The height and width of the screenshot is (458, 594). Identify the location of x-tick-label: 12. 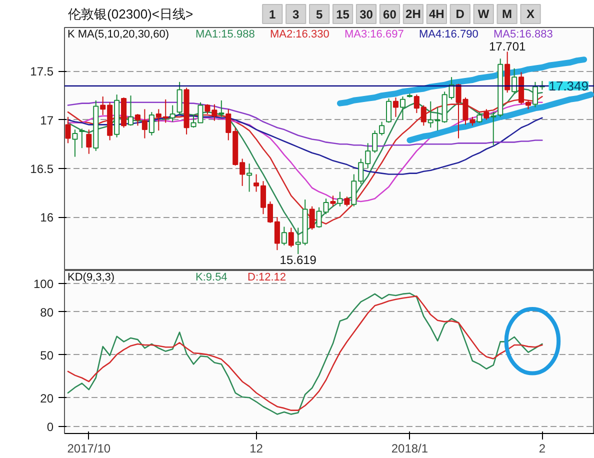
(257, 449).